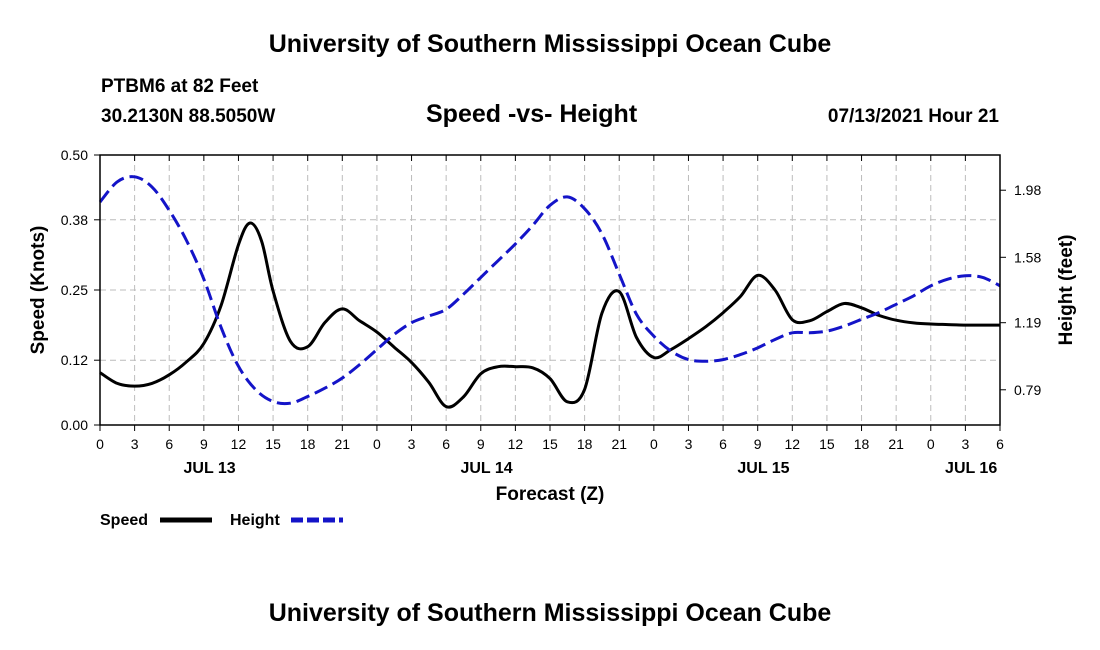 The image size is (1100, 650). What do you see at coordinates (1027, 190) in the screenshot?
I see `y2-tick-label: 1.98` at bounding box center [1027, 190].